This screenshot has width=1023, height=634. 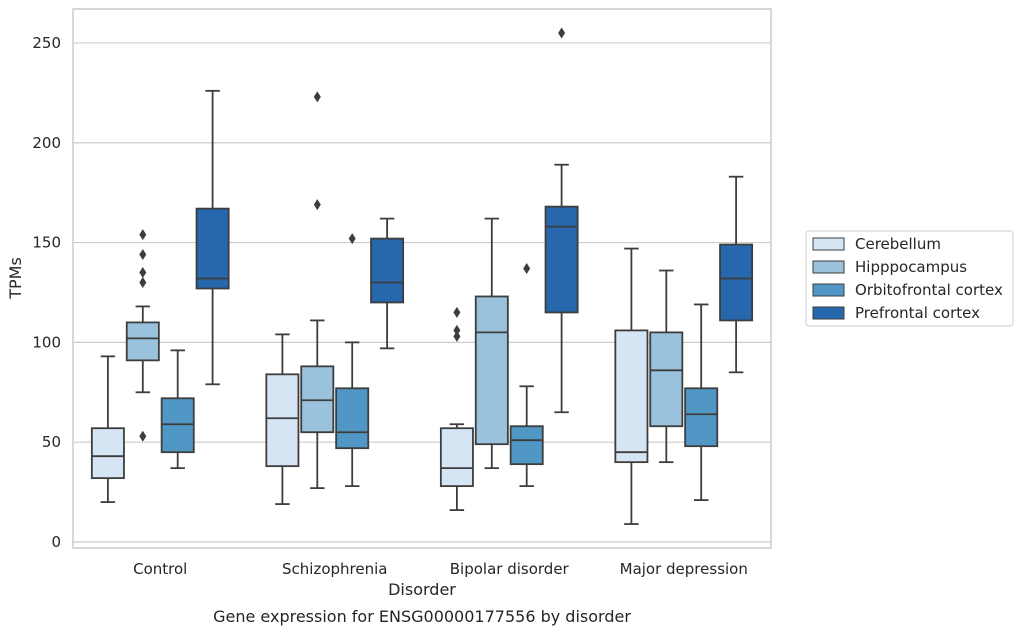 I want to click on x-tick-label: Schizophrenia, so click(x=334, y=569).